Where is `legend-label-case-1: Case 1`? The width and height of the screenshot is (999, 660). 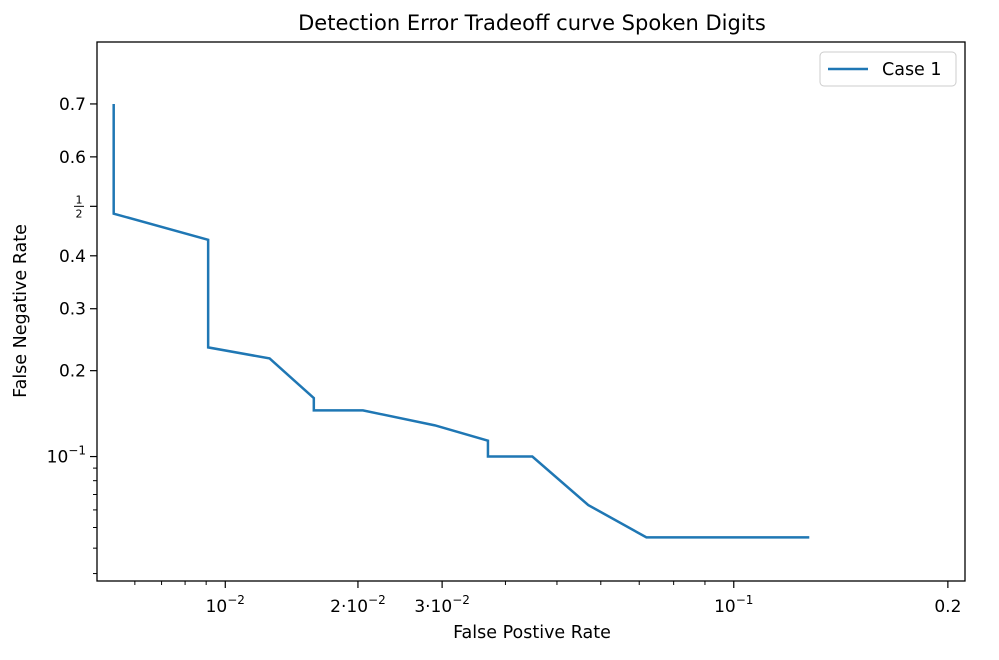
legend-label-case-1: Case 1 is located at coordinates (912, 70).